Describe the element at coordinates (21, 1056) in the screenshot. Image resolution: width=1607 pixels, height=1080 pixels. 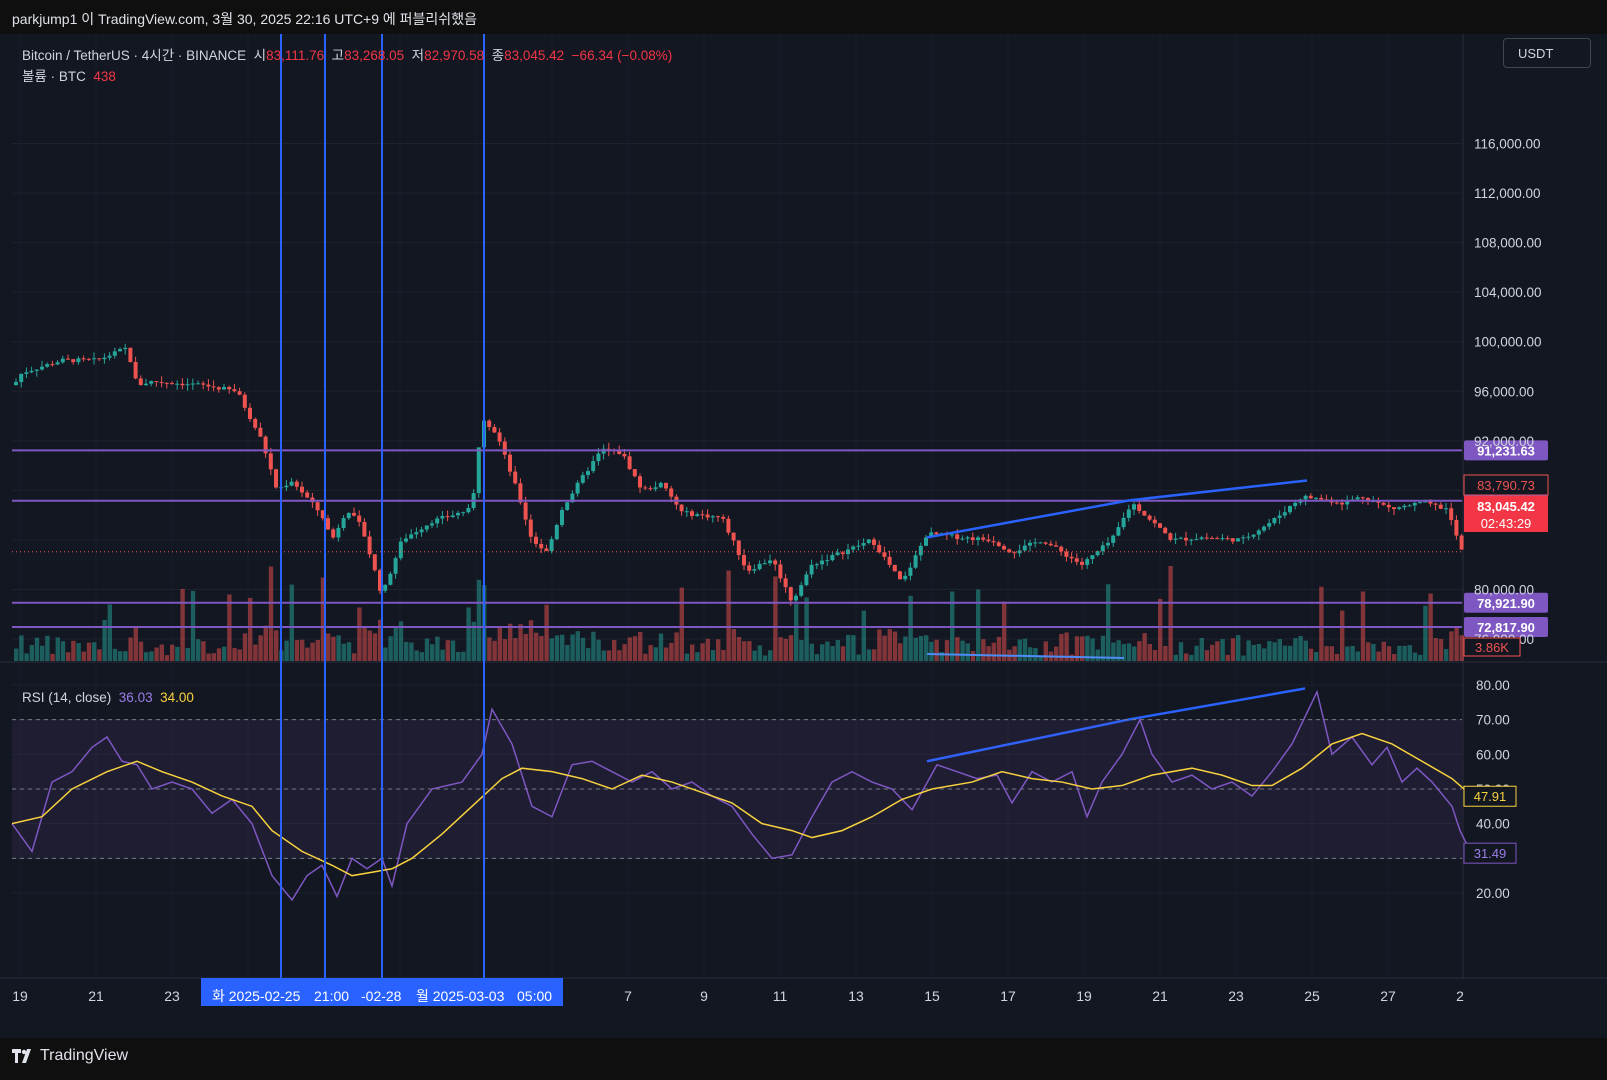
I see `tradingview-logo-icon` at that location.